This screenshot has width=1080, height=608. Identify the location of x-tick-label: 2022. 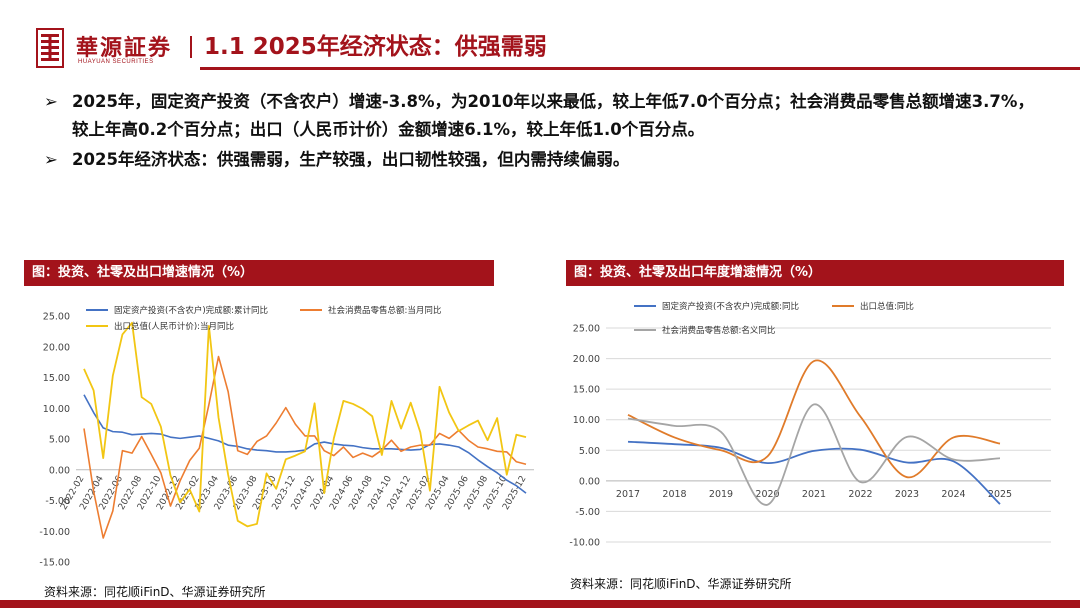
(860, 494).